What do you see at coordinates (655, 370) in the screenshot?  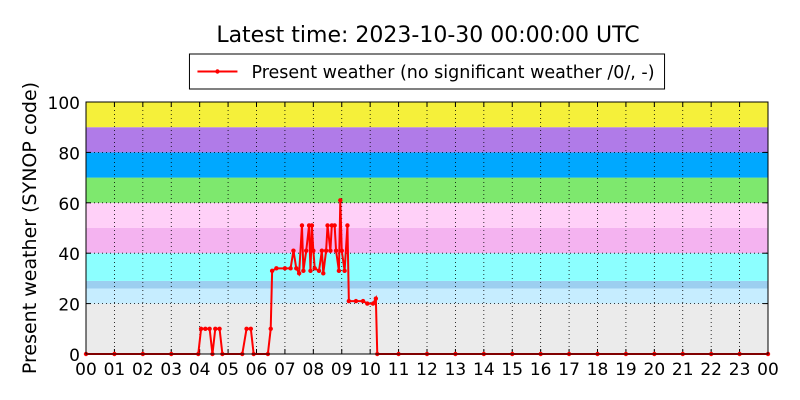 I see `x-tick-label: 20` at bounding box center [655, 370].